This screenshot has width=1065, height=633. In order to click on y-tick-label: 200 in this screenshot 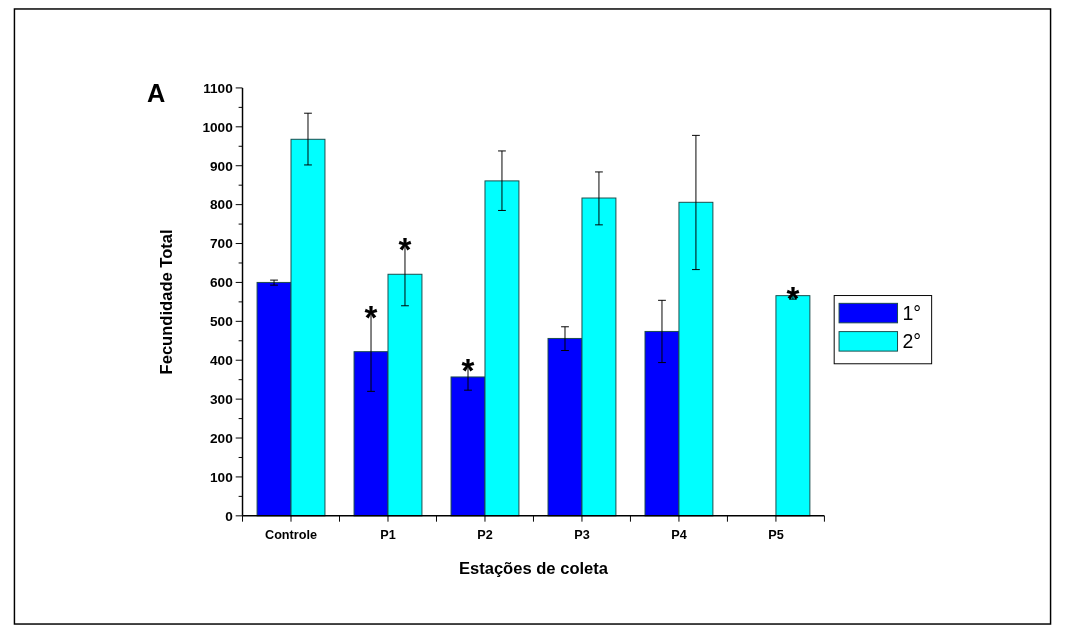, I will do `click(222, 438)`.